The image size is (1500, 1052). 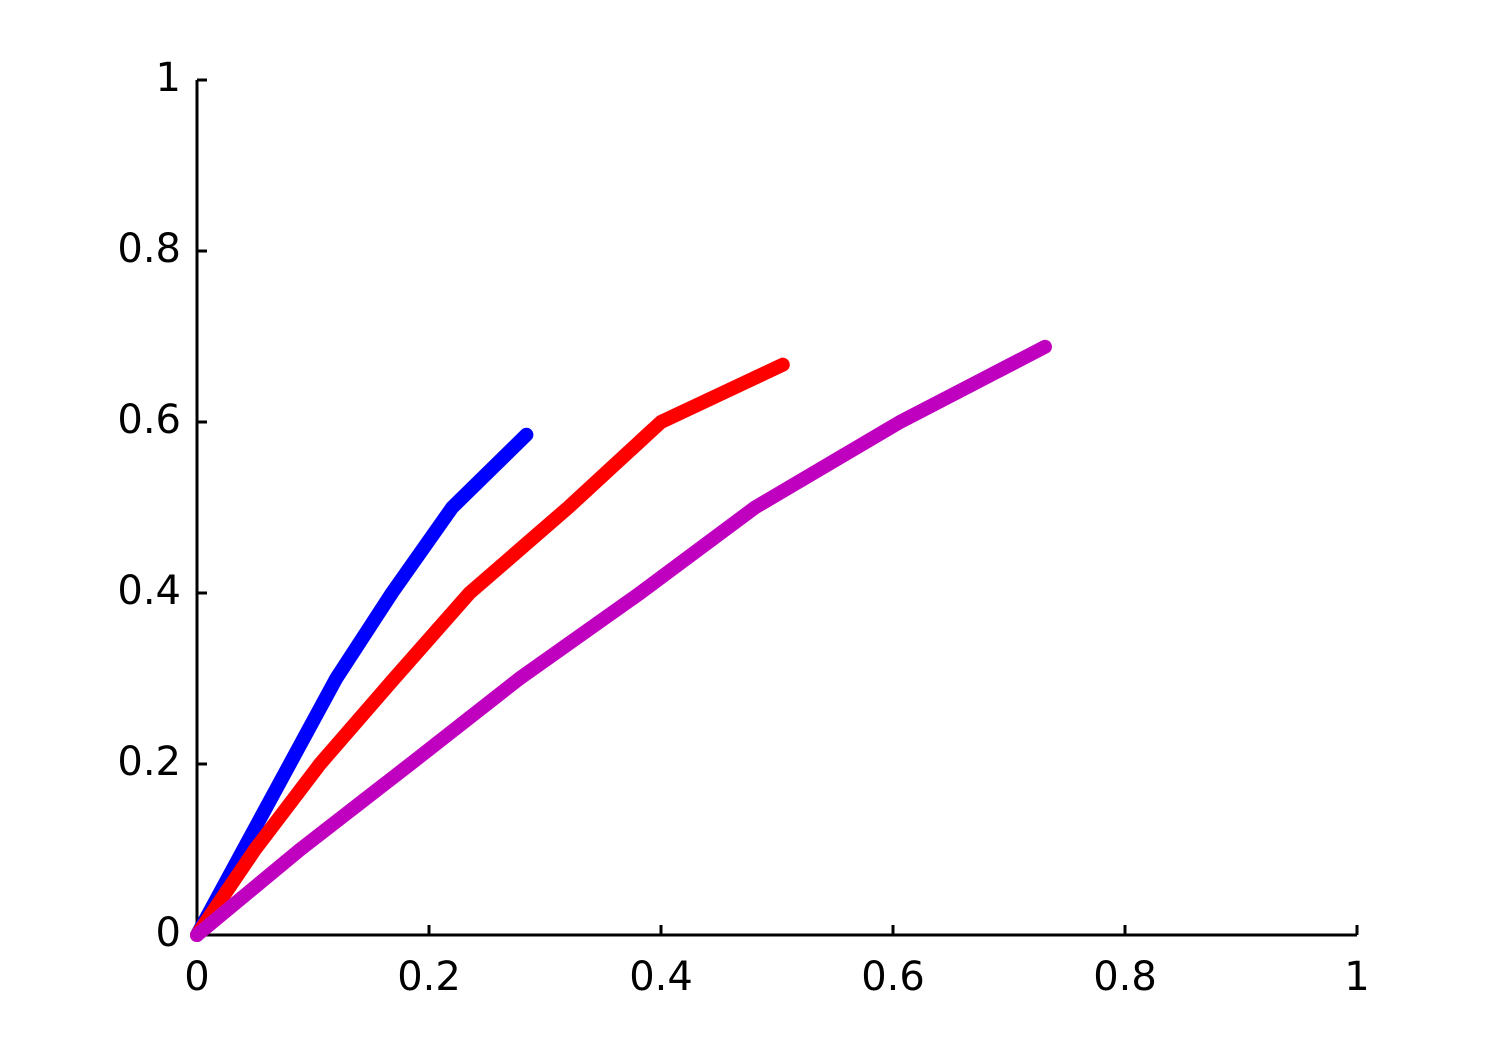 I want to click on x-tick-label: 0.6, so click(x=893, y=977).